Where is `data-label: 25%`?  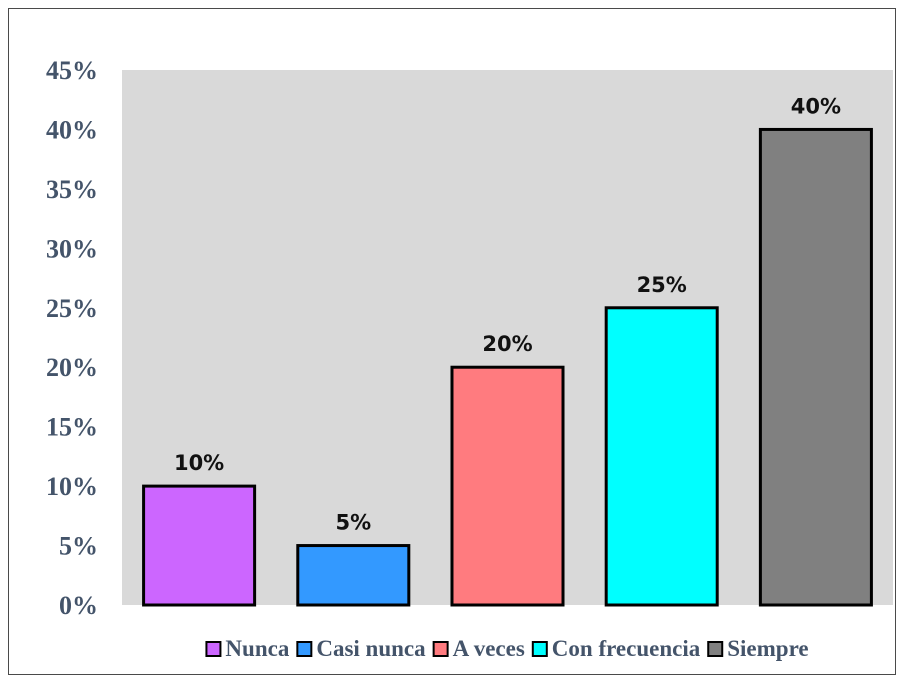
data-label: 25% is located at coordinates (662, 285).